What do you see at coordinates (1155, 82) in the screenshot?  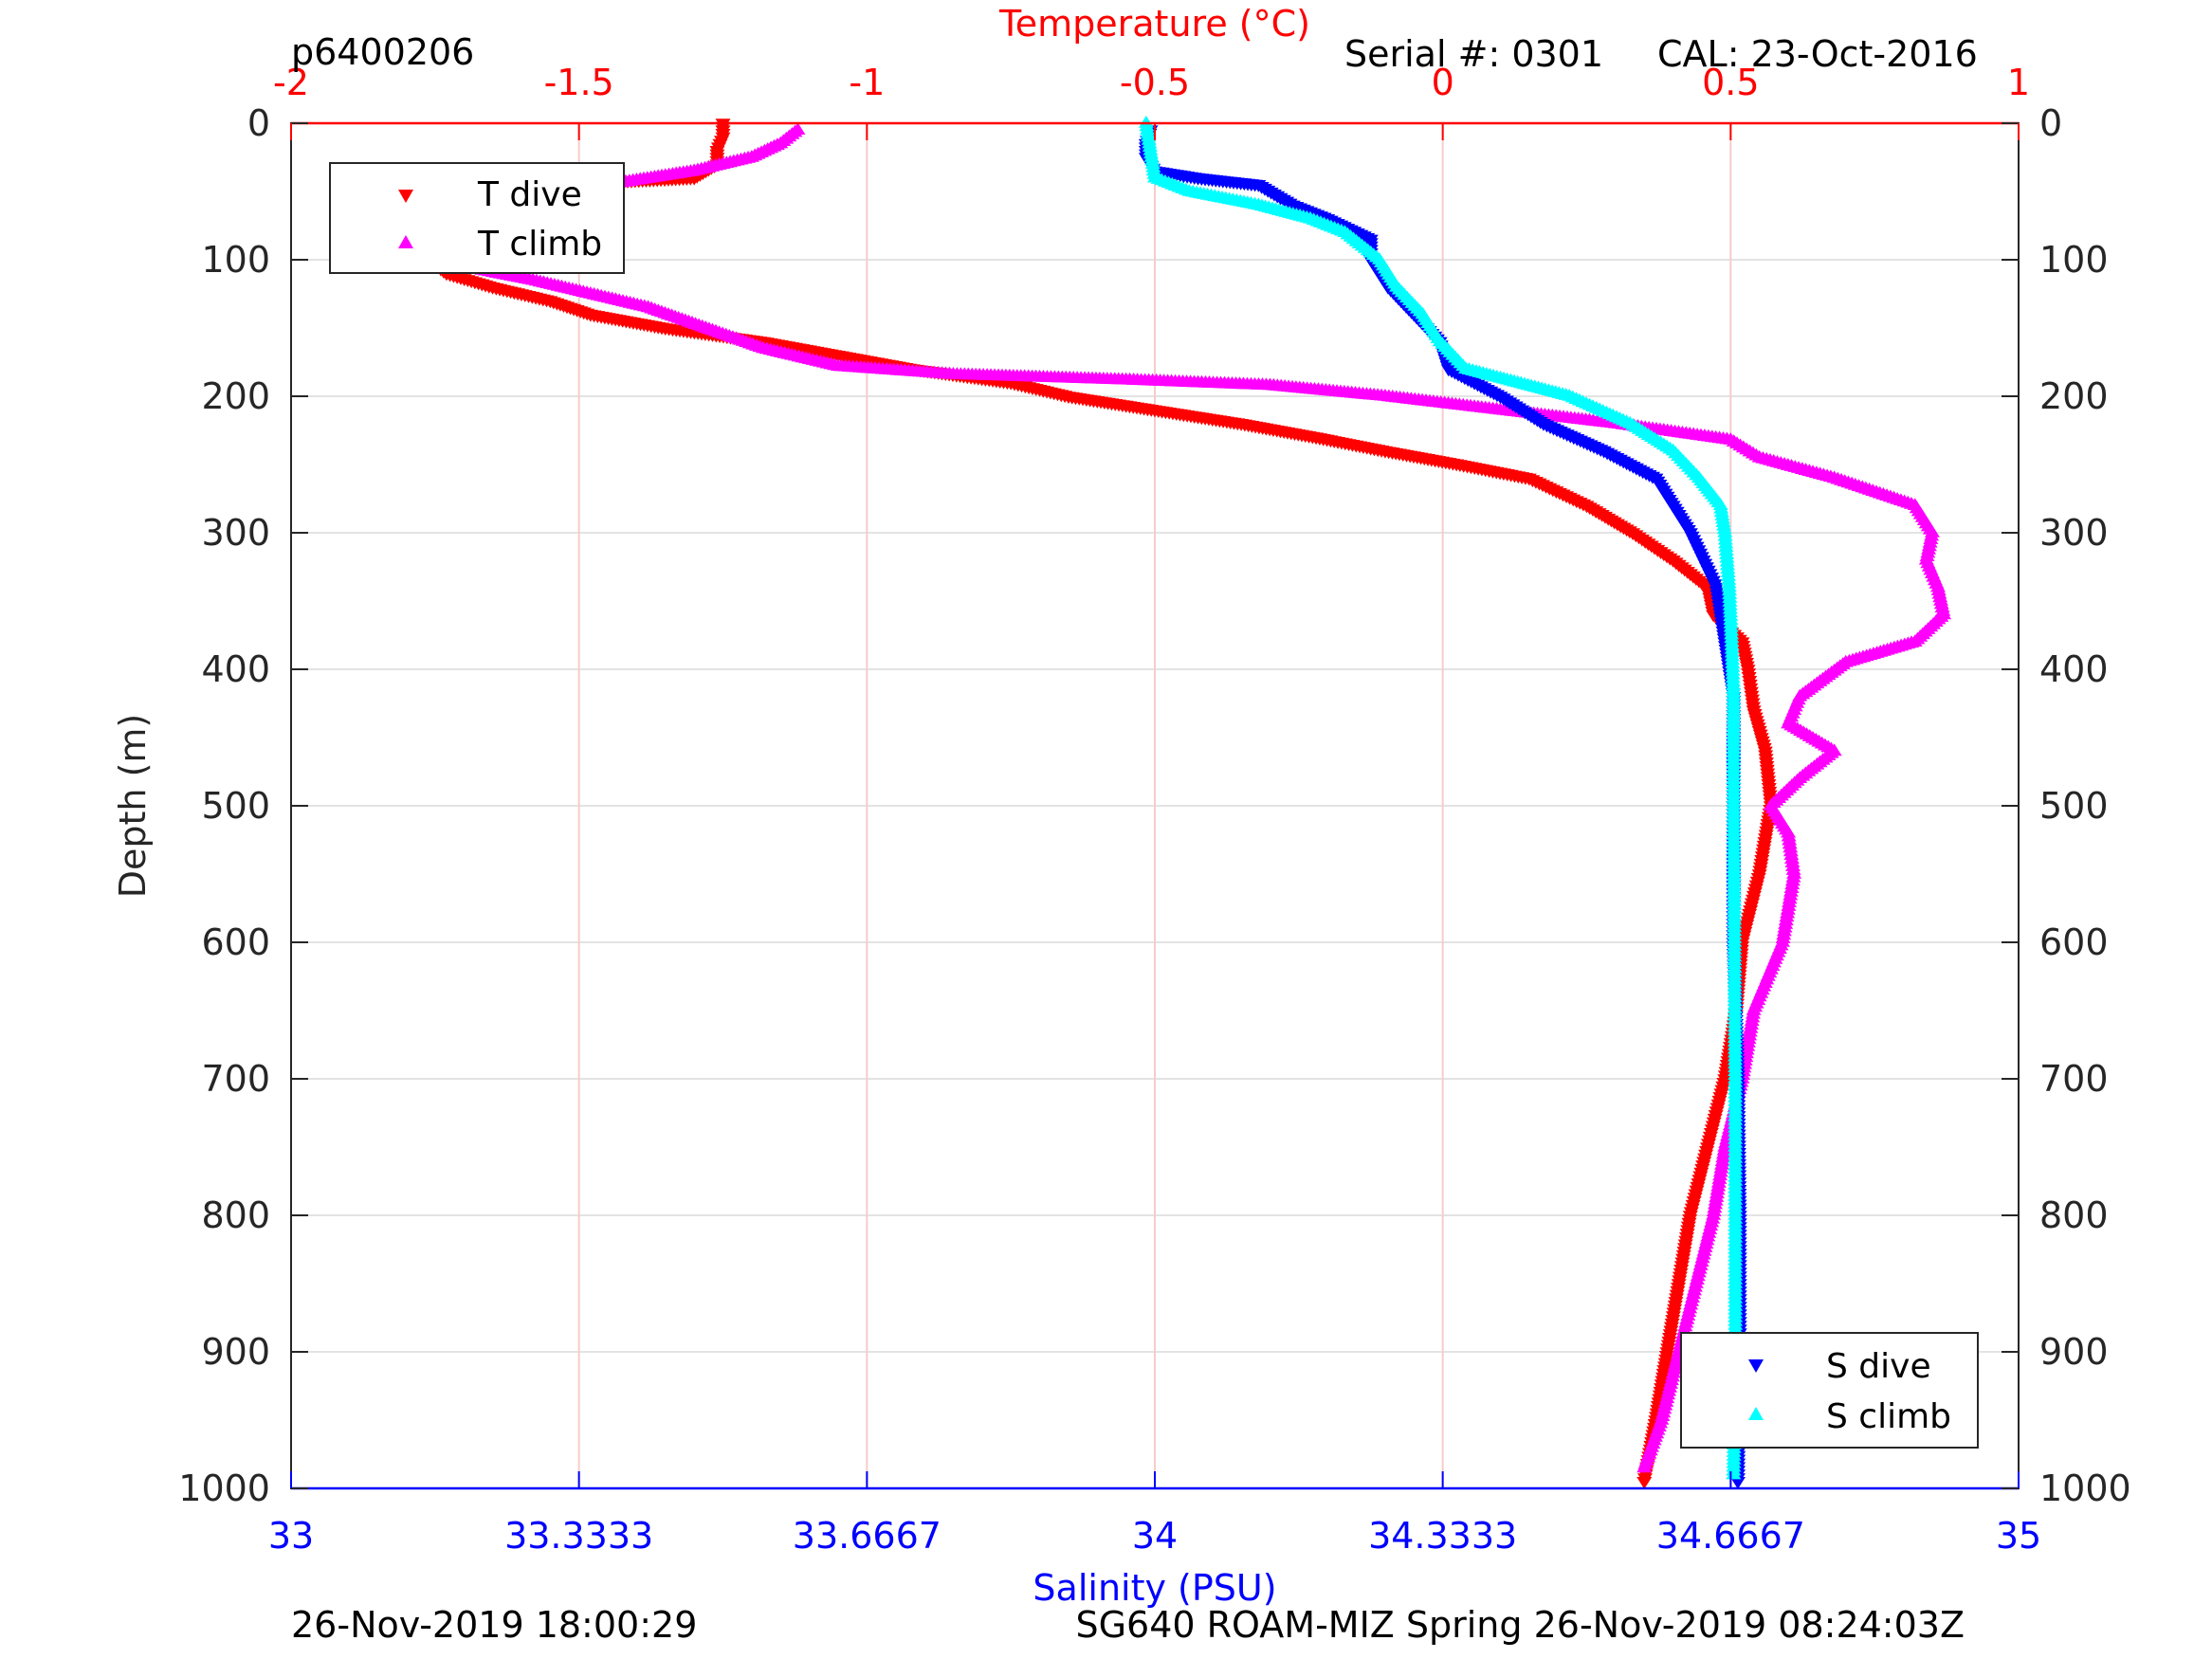 I see `temperature-tick-label: -0.5` at bounding box center [1155, 82].